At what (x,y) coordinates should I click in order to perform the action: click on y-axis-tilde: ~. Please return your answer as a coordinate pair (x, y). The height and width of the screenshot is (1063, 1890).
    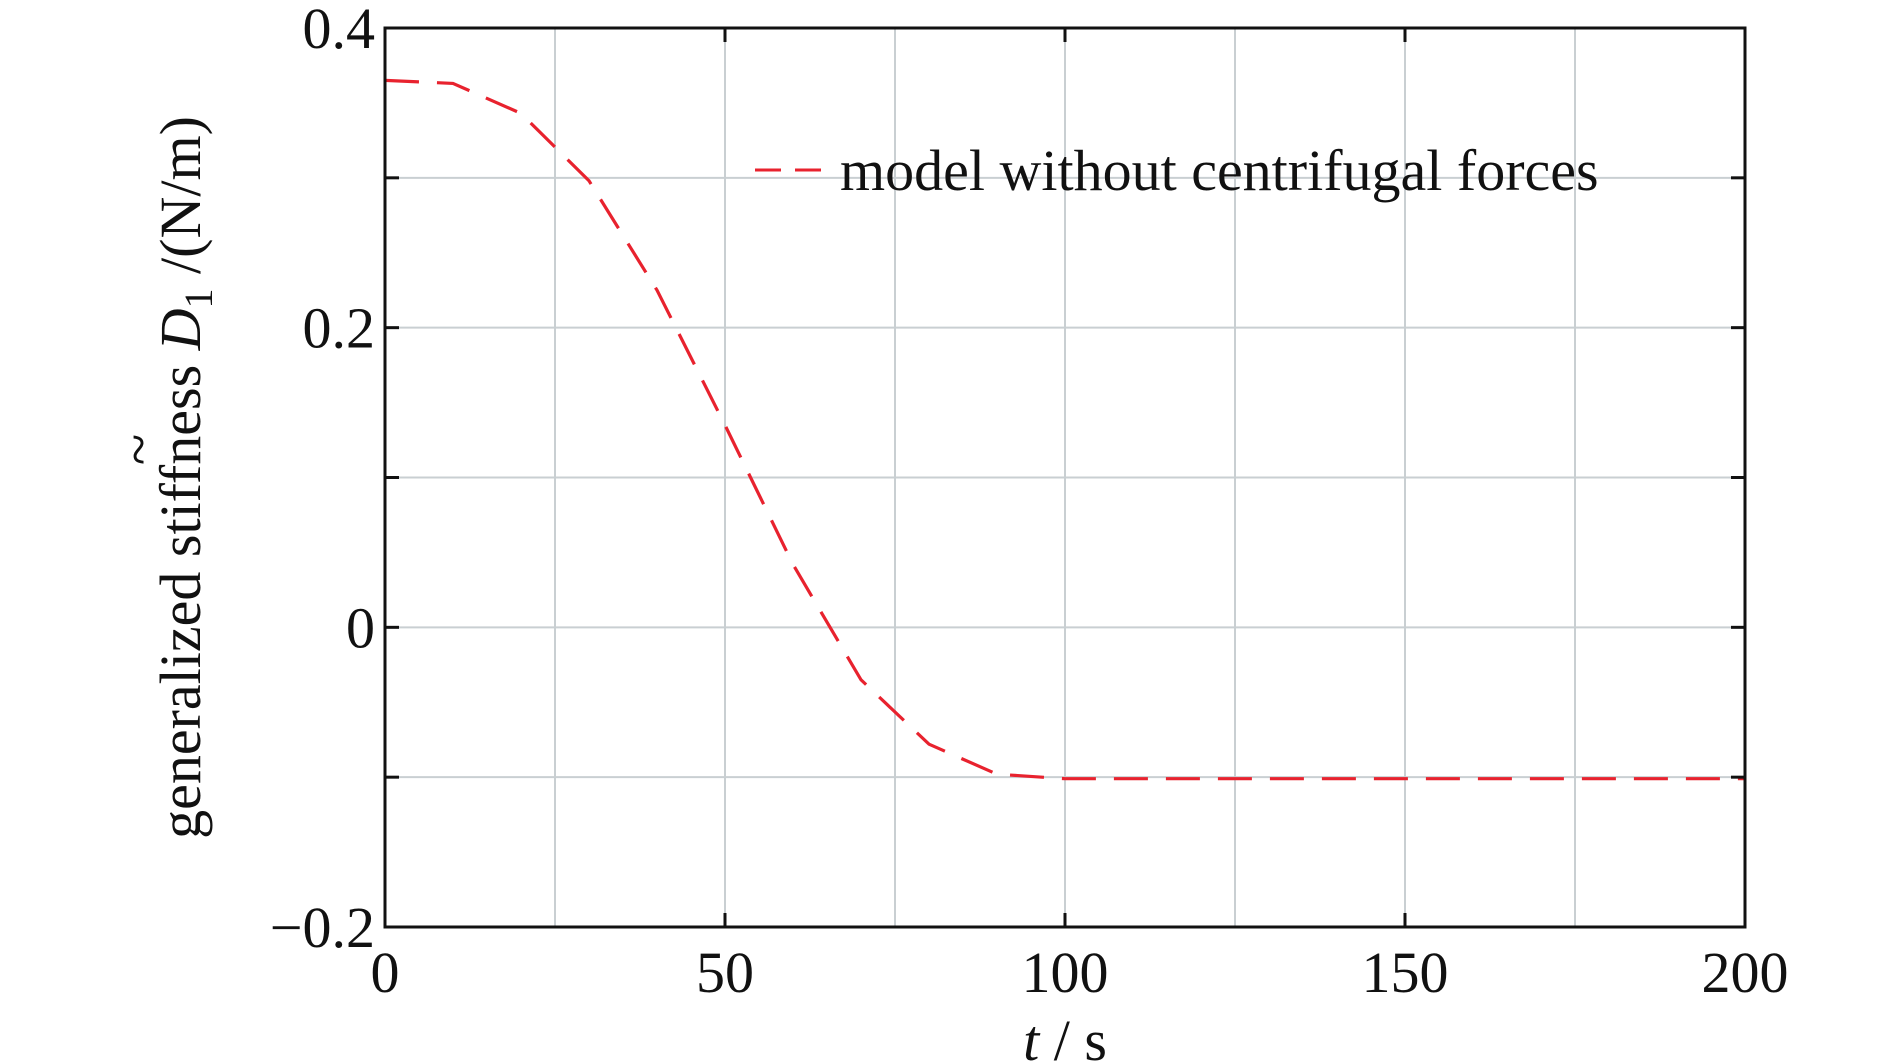
    Looking at the image, I should click on (138, 449).